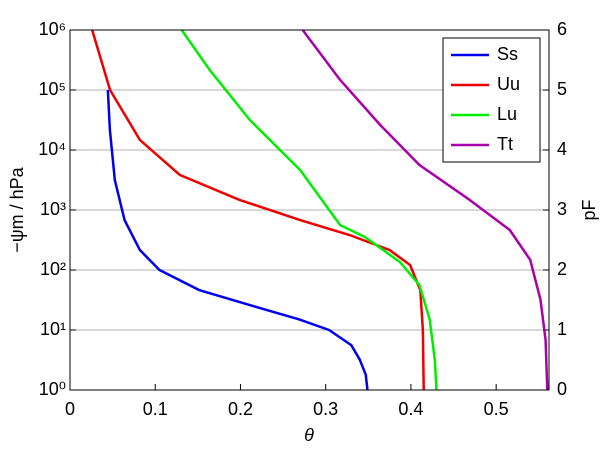  I want to click on legend-label: Ss, so click(507, 54).